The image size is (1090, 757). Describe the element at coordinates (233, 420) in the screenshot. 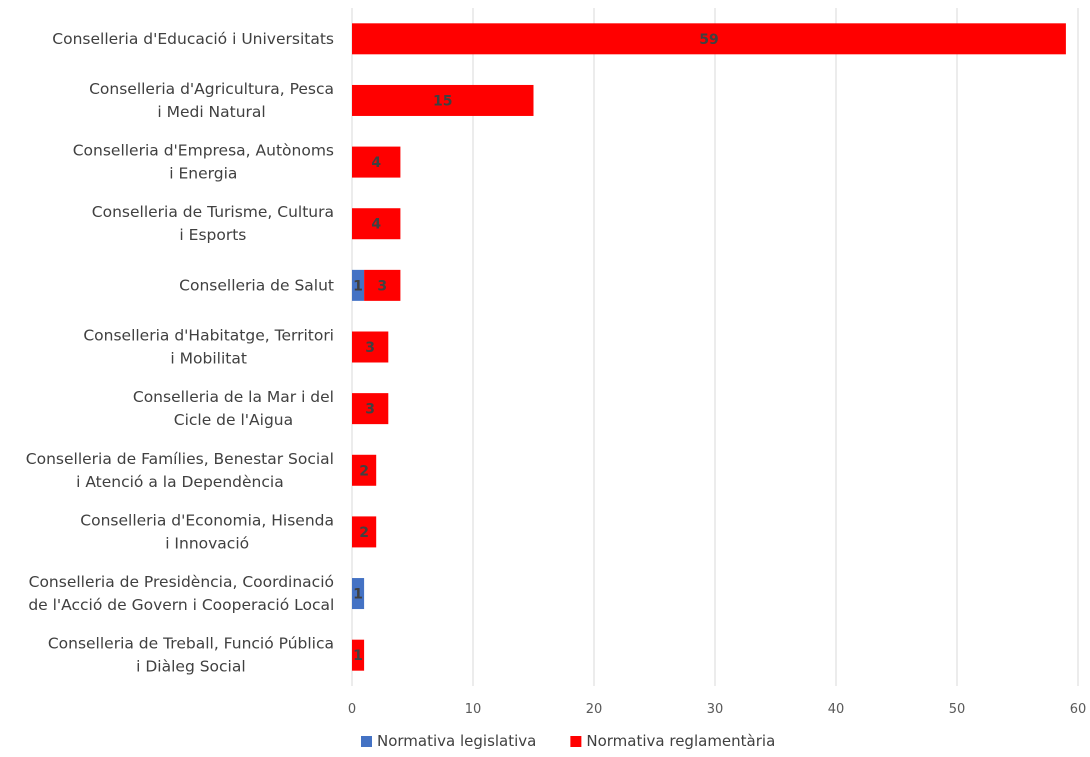

I see `category-label: Cicle de l'Aigua` at that location.